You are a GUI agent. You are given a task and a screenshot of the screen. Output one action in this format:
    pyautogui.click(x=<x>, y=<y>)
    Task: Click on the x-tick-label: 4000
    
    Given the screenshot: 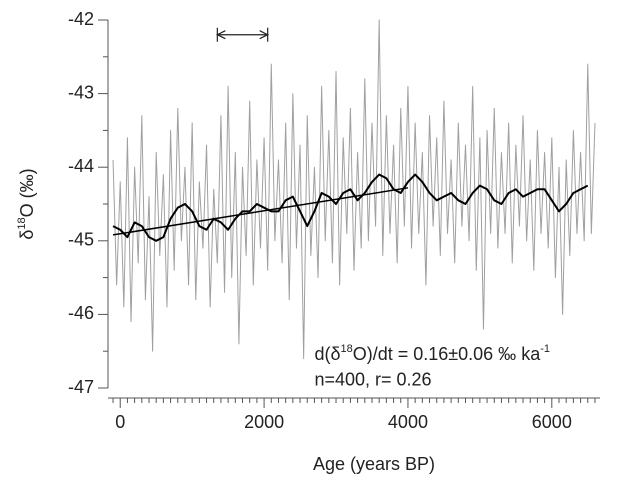 What is the action you would take?
    pyautogui.click(x=408, y=422)
    